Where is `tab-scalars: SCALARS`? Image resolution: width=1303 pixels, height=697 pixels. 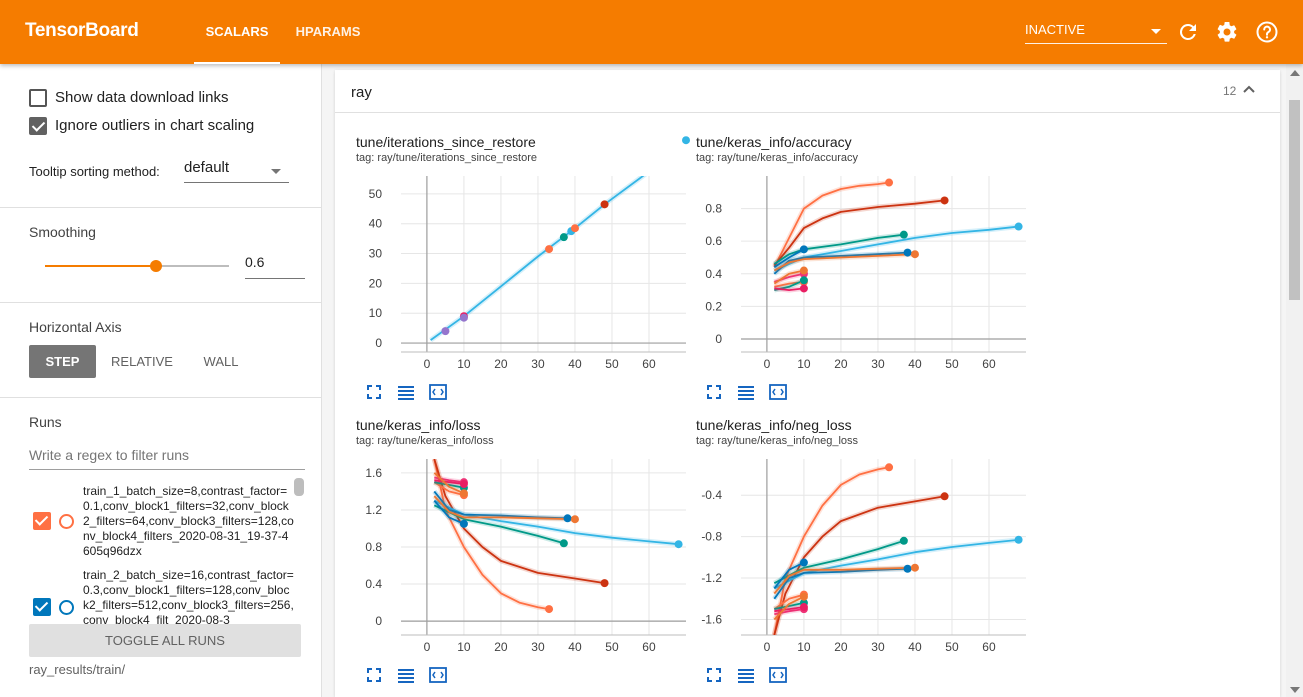
tab-scalars: SCALARS is located at coordinates (237, 32).